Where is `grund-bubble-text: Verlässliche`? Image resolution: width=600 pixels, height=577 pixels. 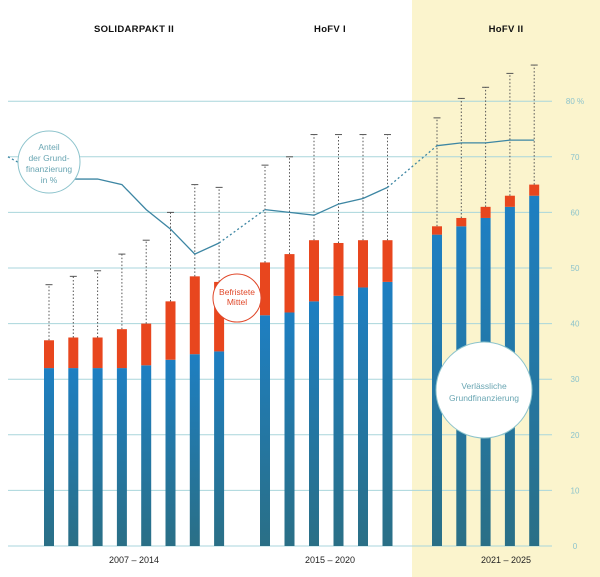
grund-bubble-text: Verlässliche is located at coordinates (484, 386).